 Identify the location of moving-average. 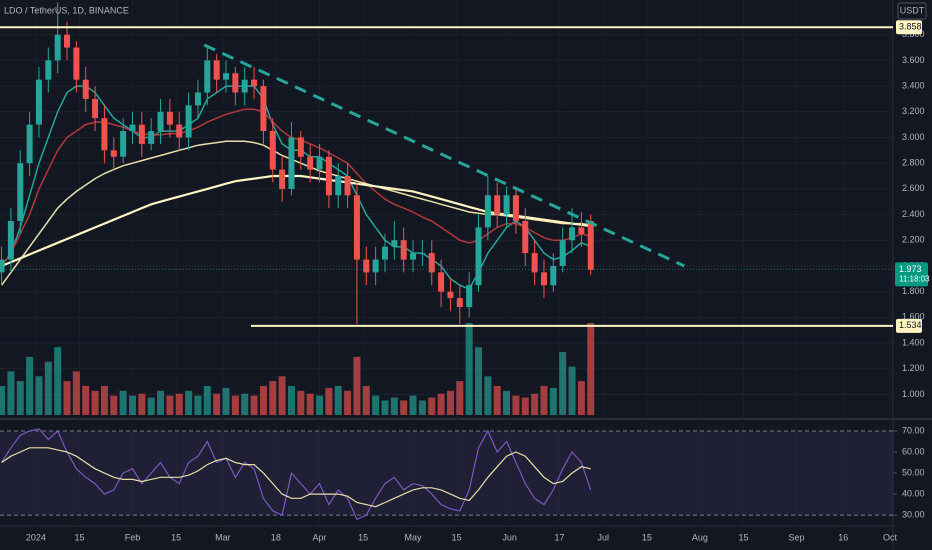
(296, 221).